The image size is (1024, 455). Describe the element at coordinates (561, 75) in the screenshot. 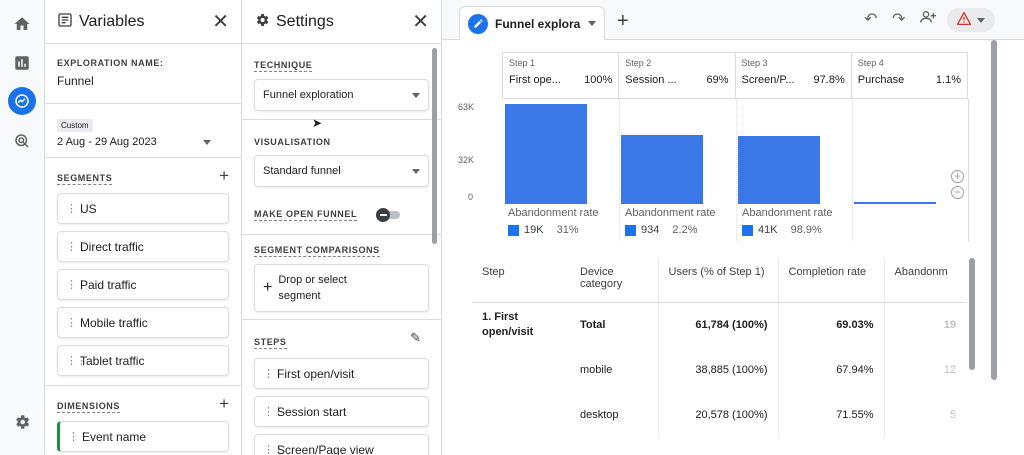

I see `funnel-step-header: Step 1 First ope... 100%` at that location.